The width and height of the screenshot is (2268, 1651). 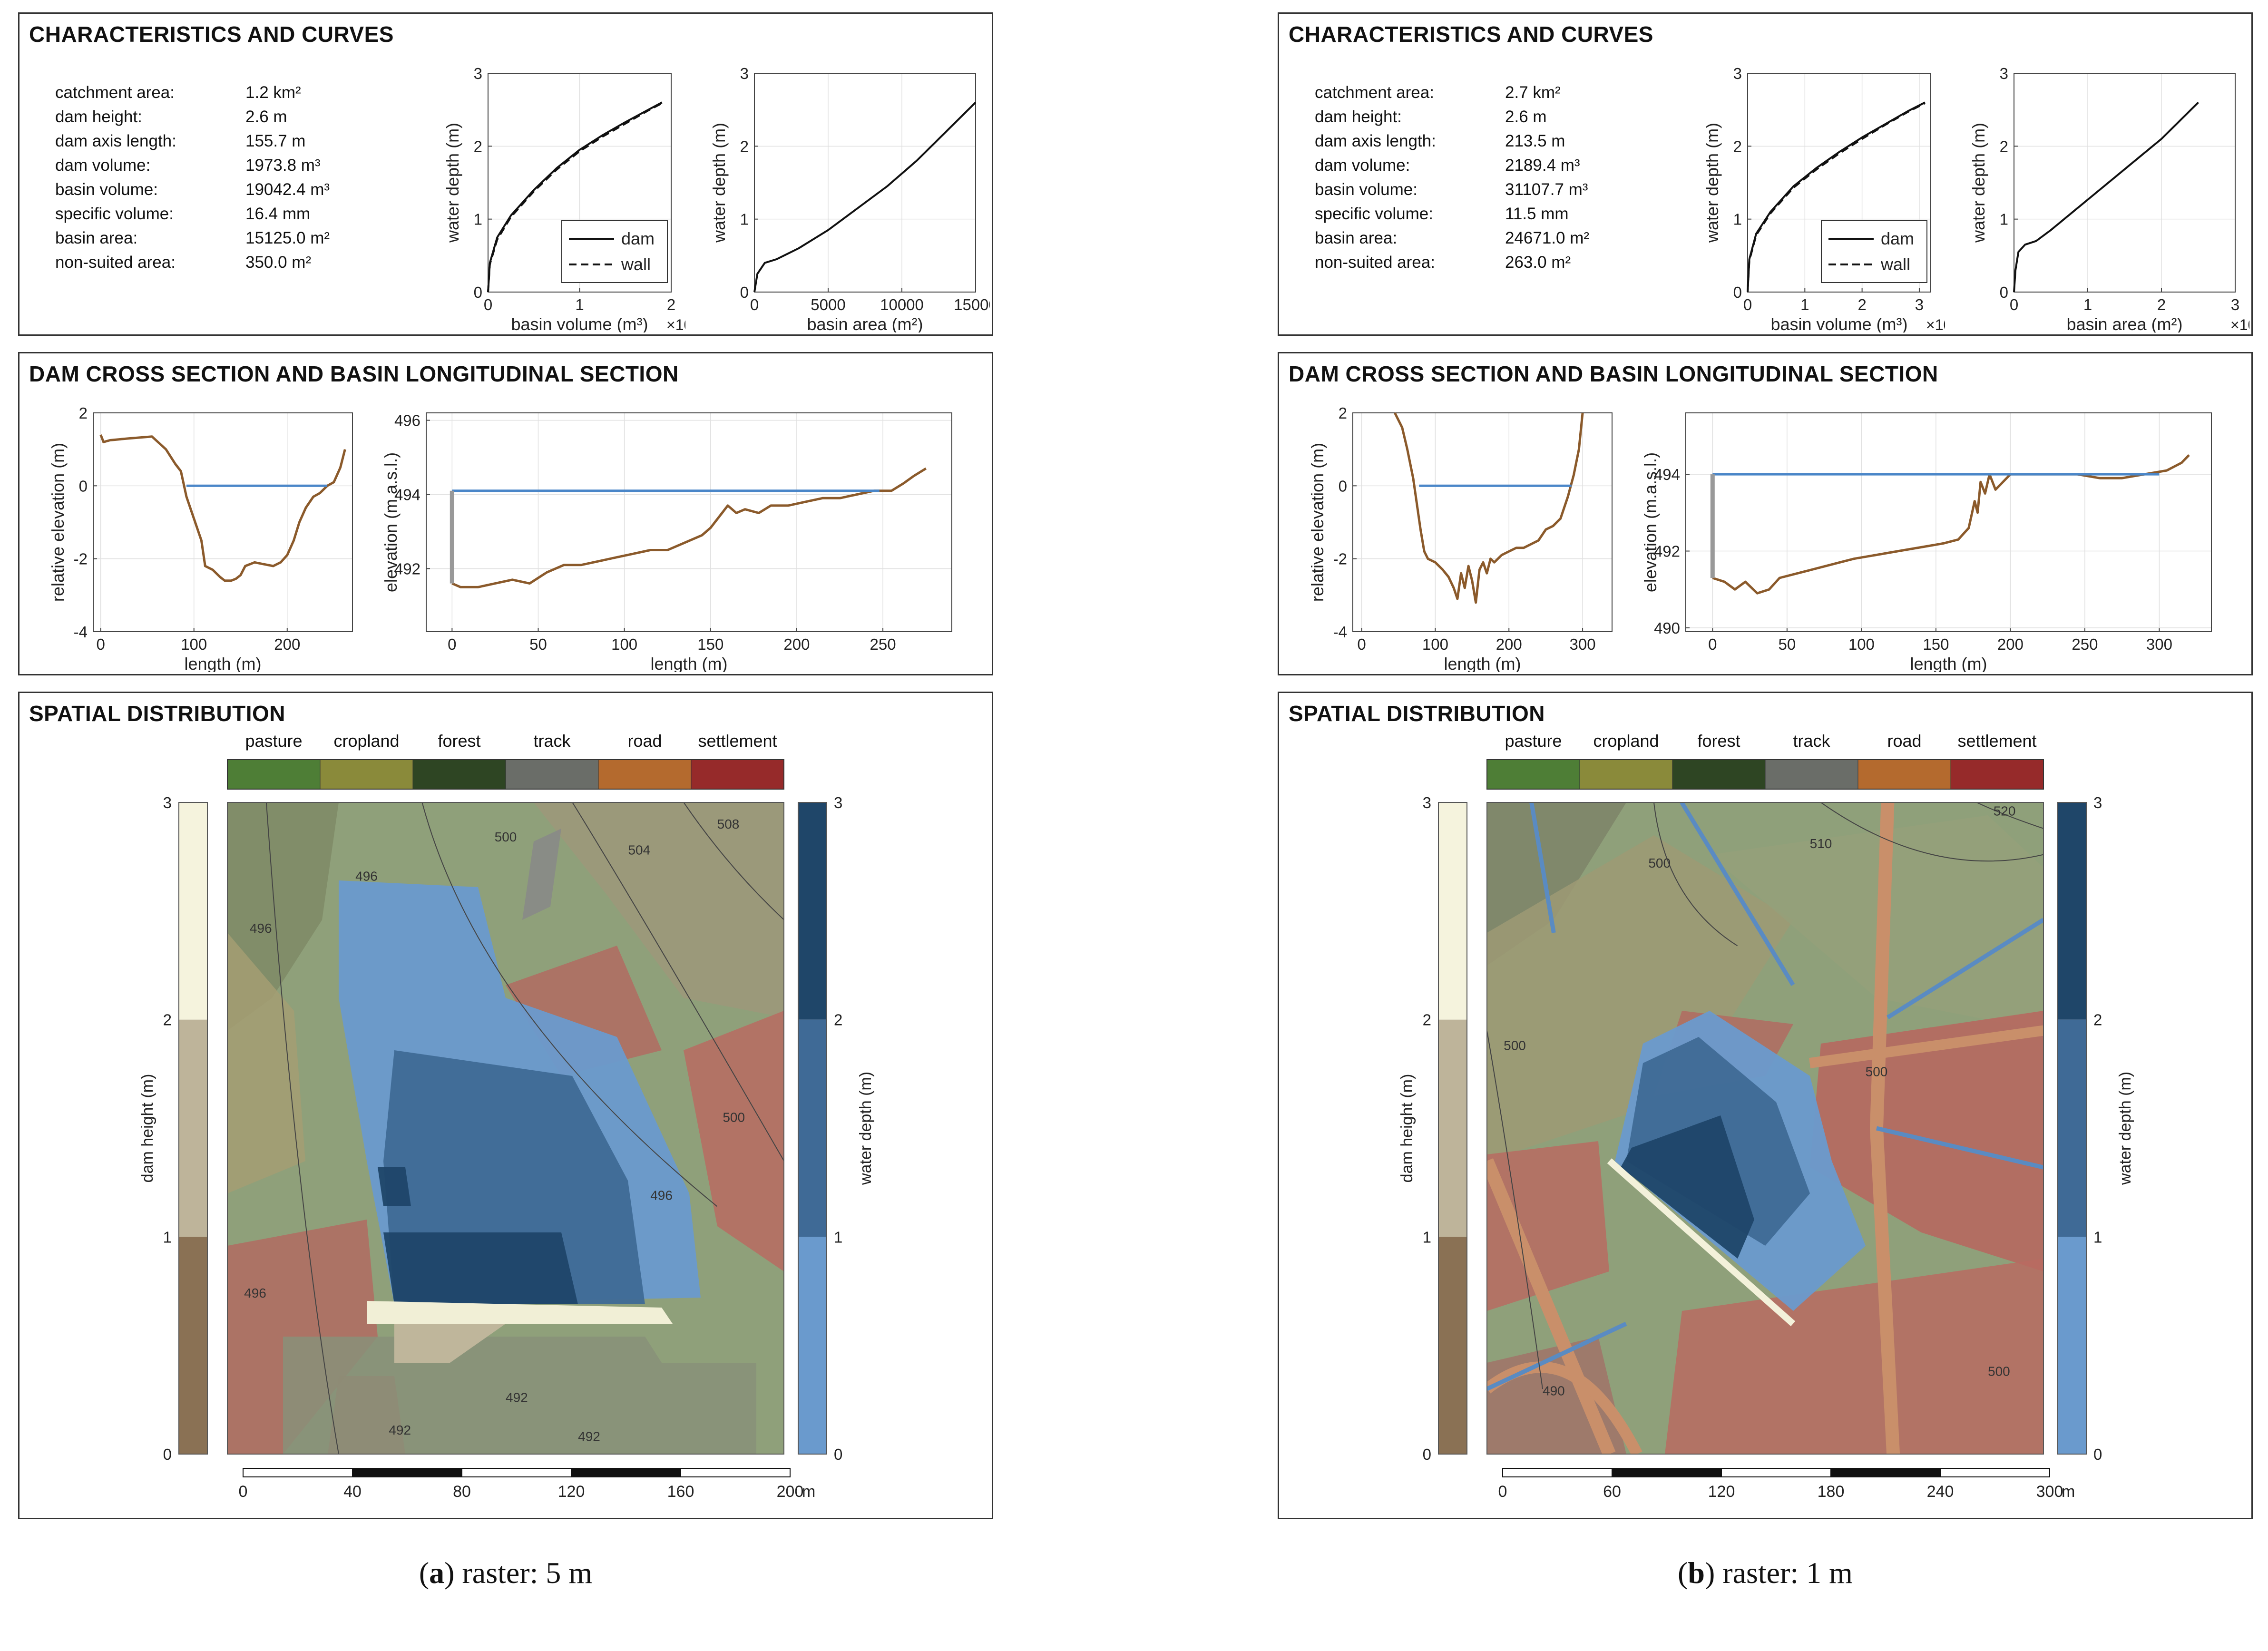 What do you see at coordinates (352, 1492) in the screenshot?
I see `scale-bar-tick: 40` at bounding box center [352, 1492].